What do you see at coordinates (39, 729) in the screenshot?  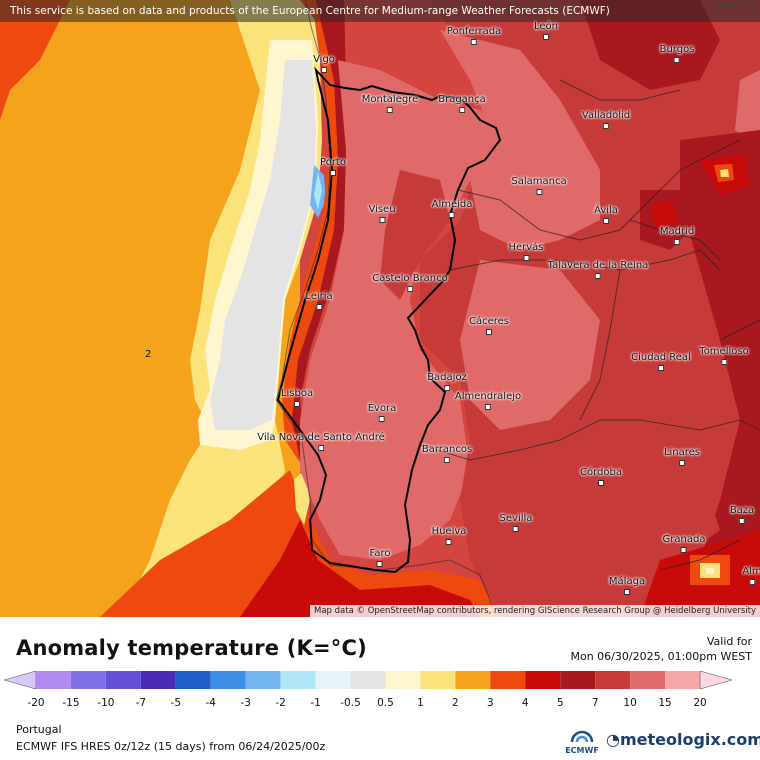 I see `region-label: Portugal` at bounding box center [39, 729].